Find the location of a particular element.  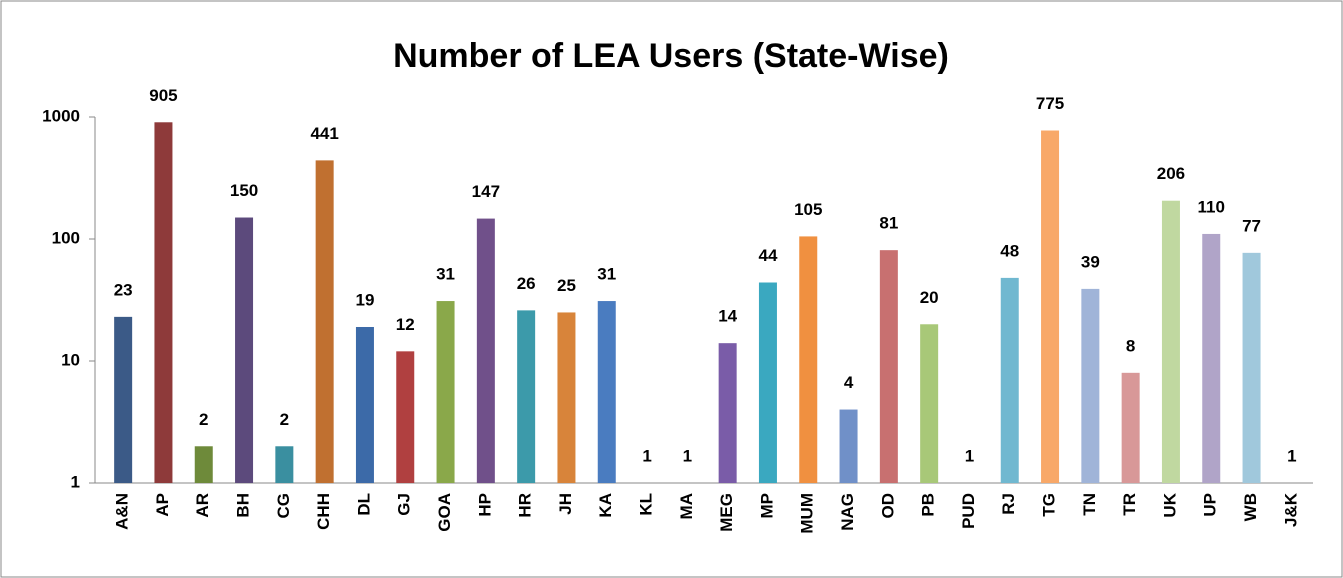

data-label: 39 is located at coordinates (1090, 261).